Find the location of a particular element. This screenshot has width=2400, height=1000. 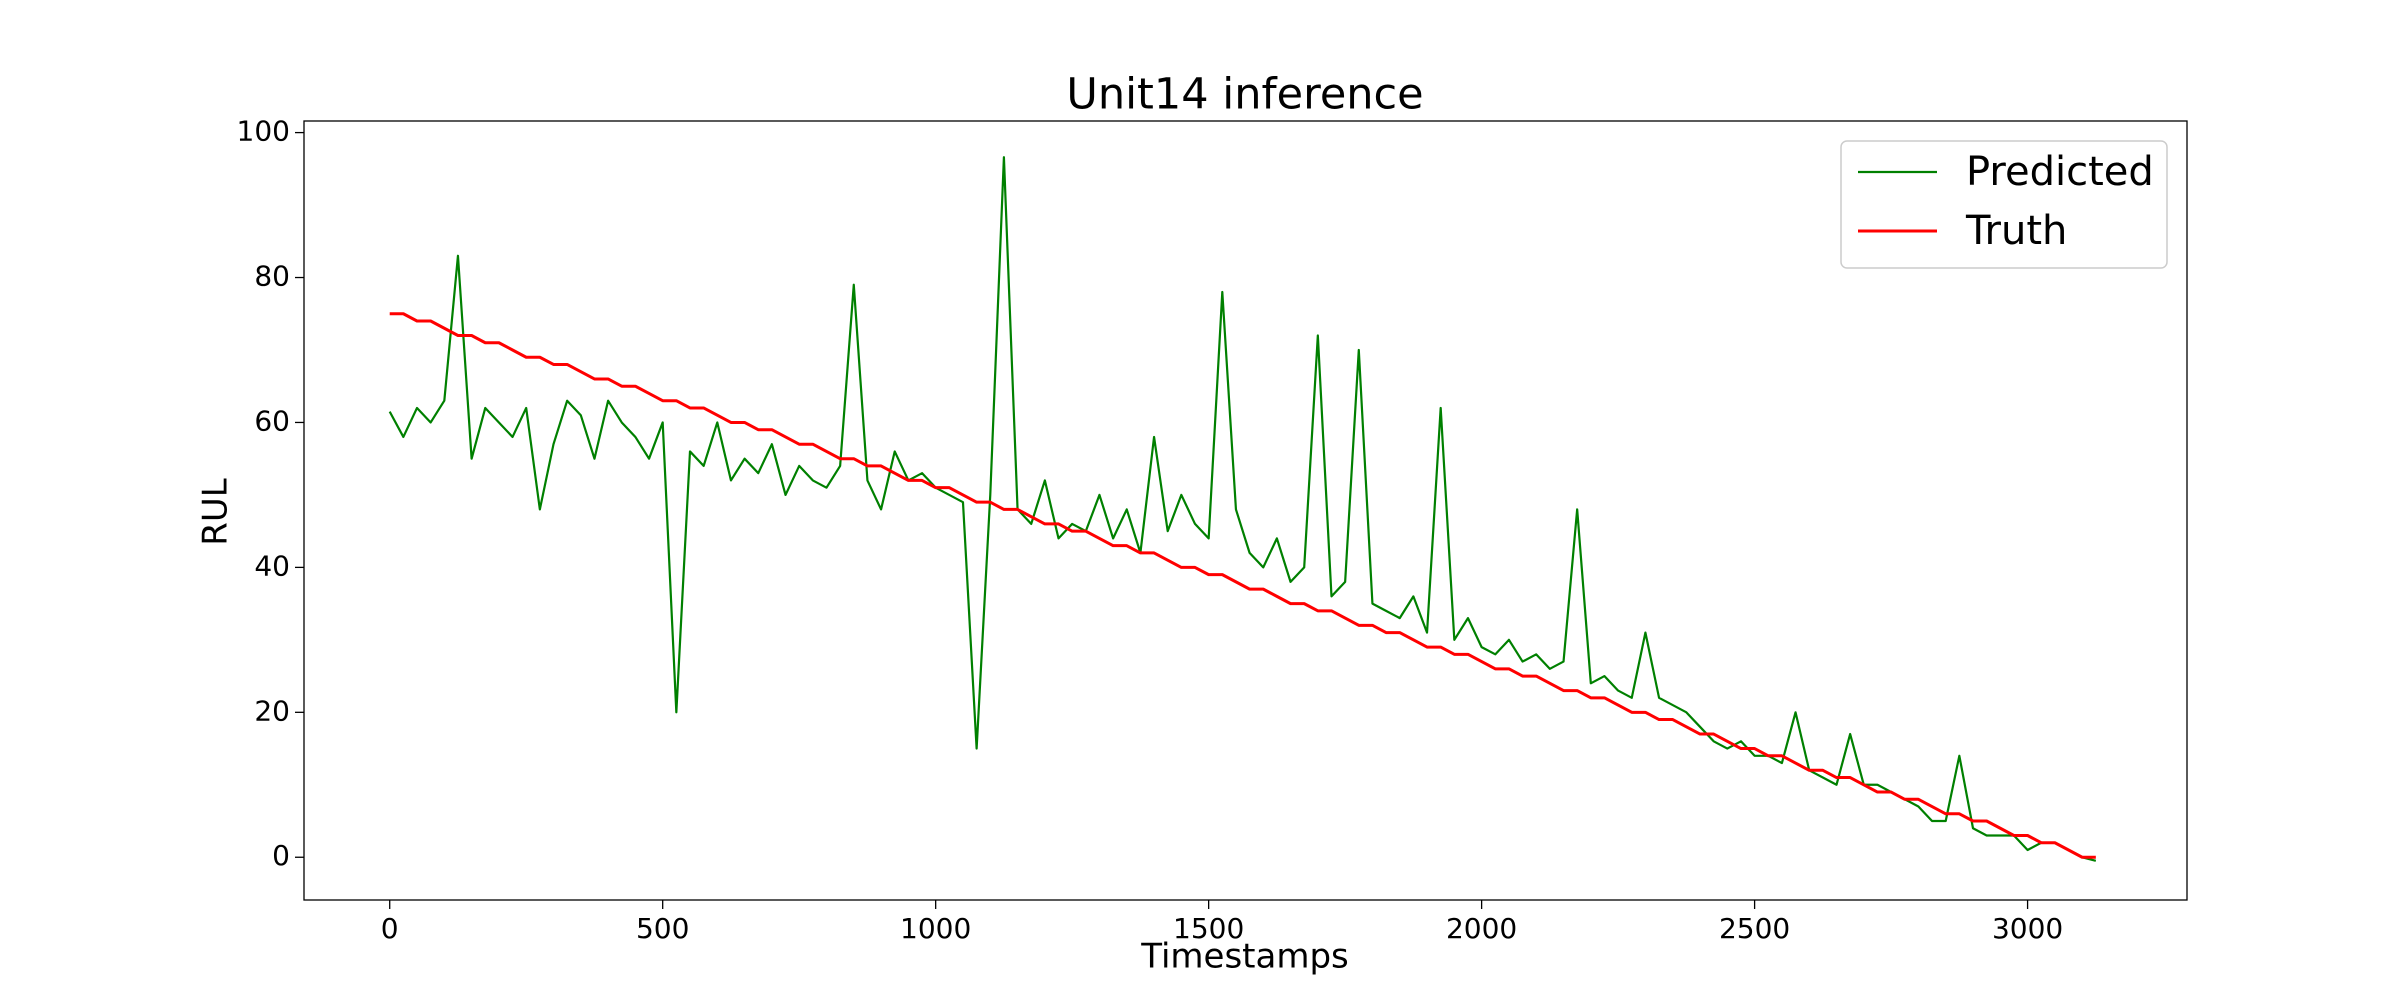

x-tick-label: 0 is located at coordinates (390, 928).